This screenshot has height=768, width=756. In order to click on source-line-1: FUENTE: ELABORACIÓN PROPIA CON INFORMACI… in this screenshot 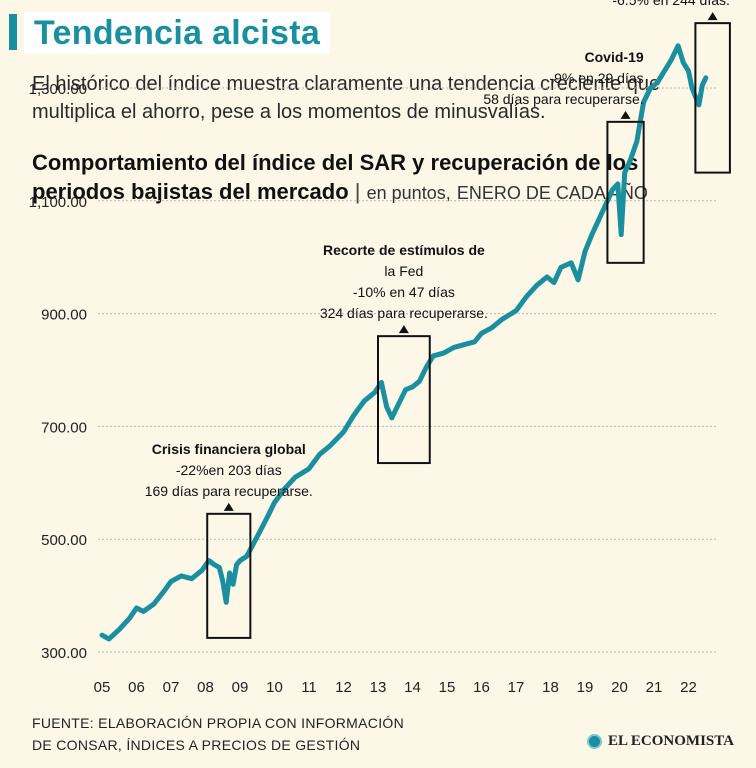, I will do `click(218, 723)`.